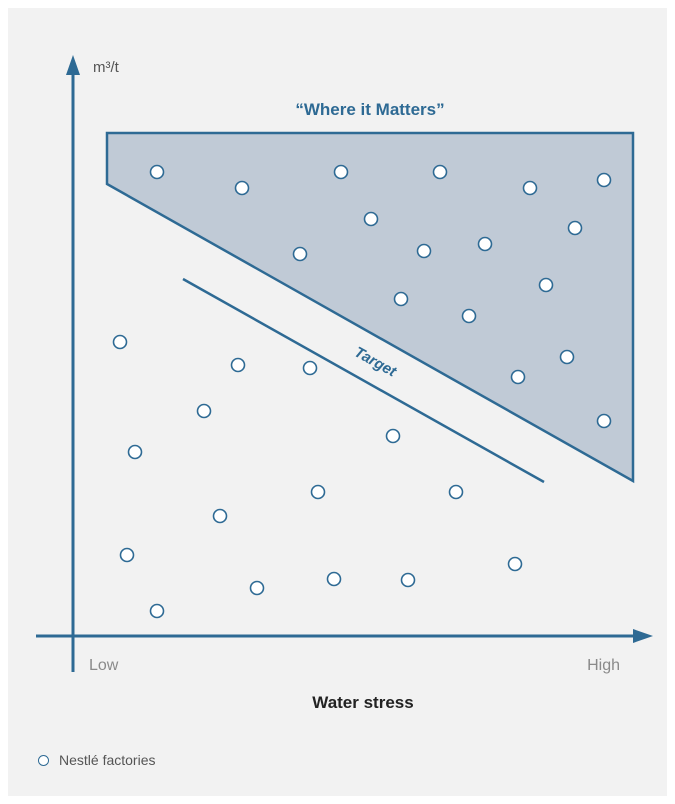 The image size is (675, 804). I want to click on x-axis-high-label: High, so click(603, 665).